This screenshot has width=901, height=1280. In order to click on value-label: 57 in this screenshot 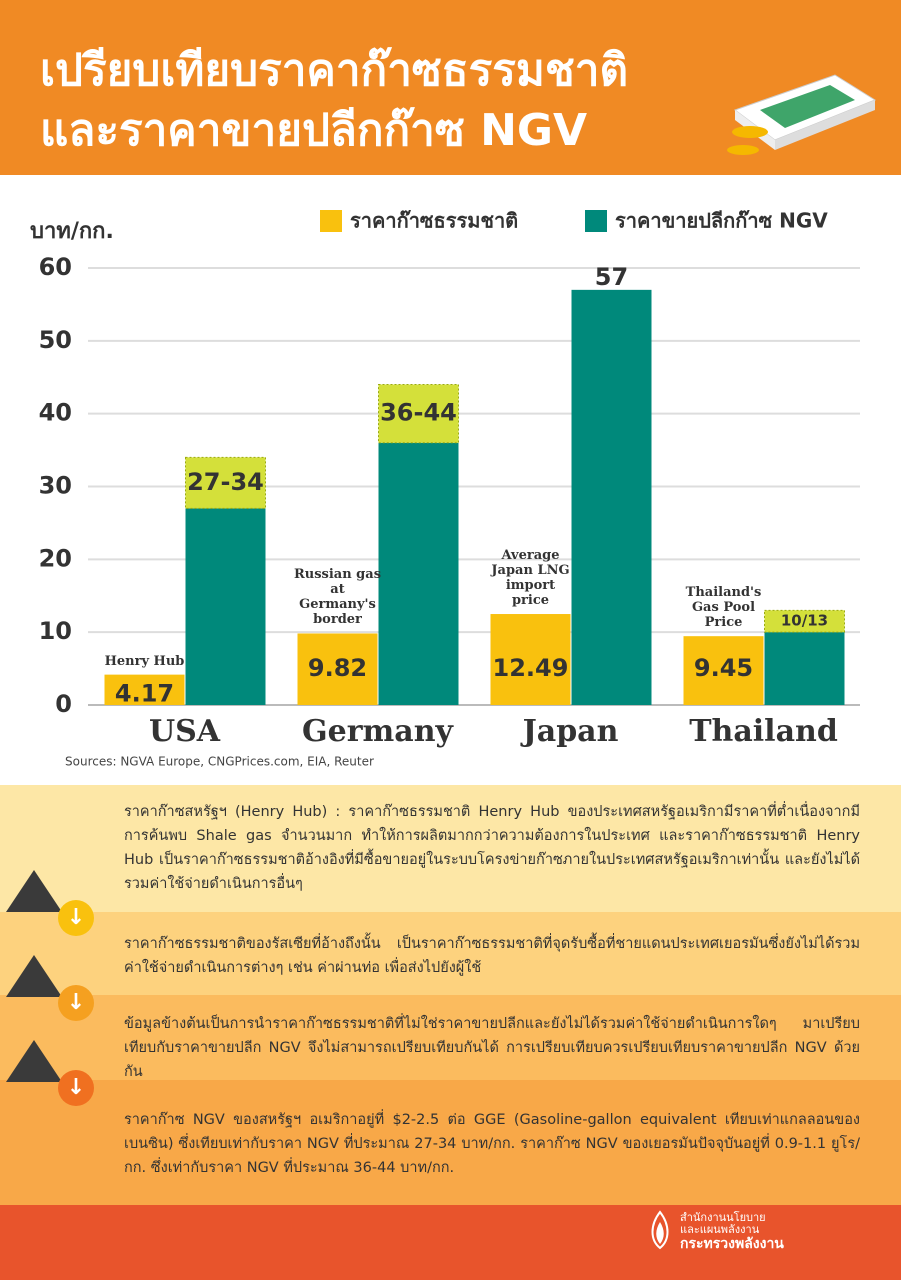, I will do `click(611, 277)`.